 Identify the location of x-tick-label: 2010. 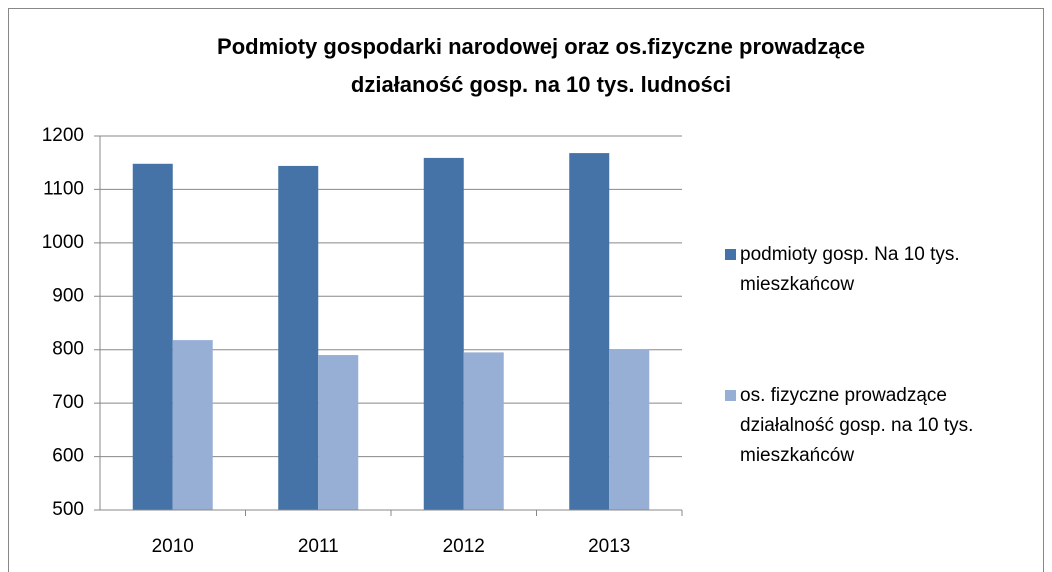
(173, 546).